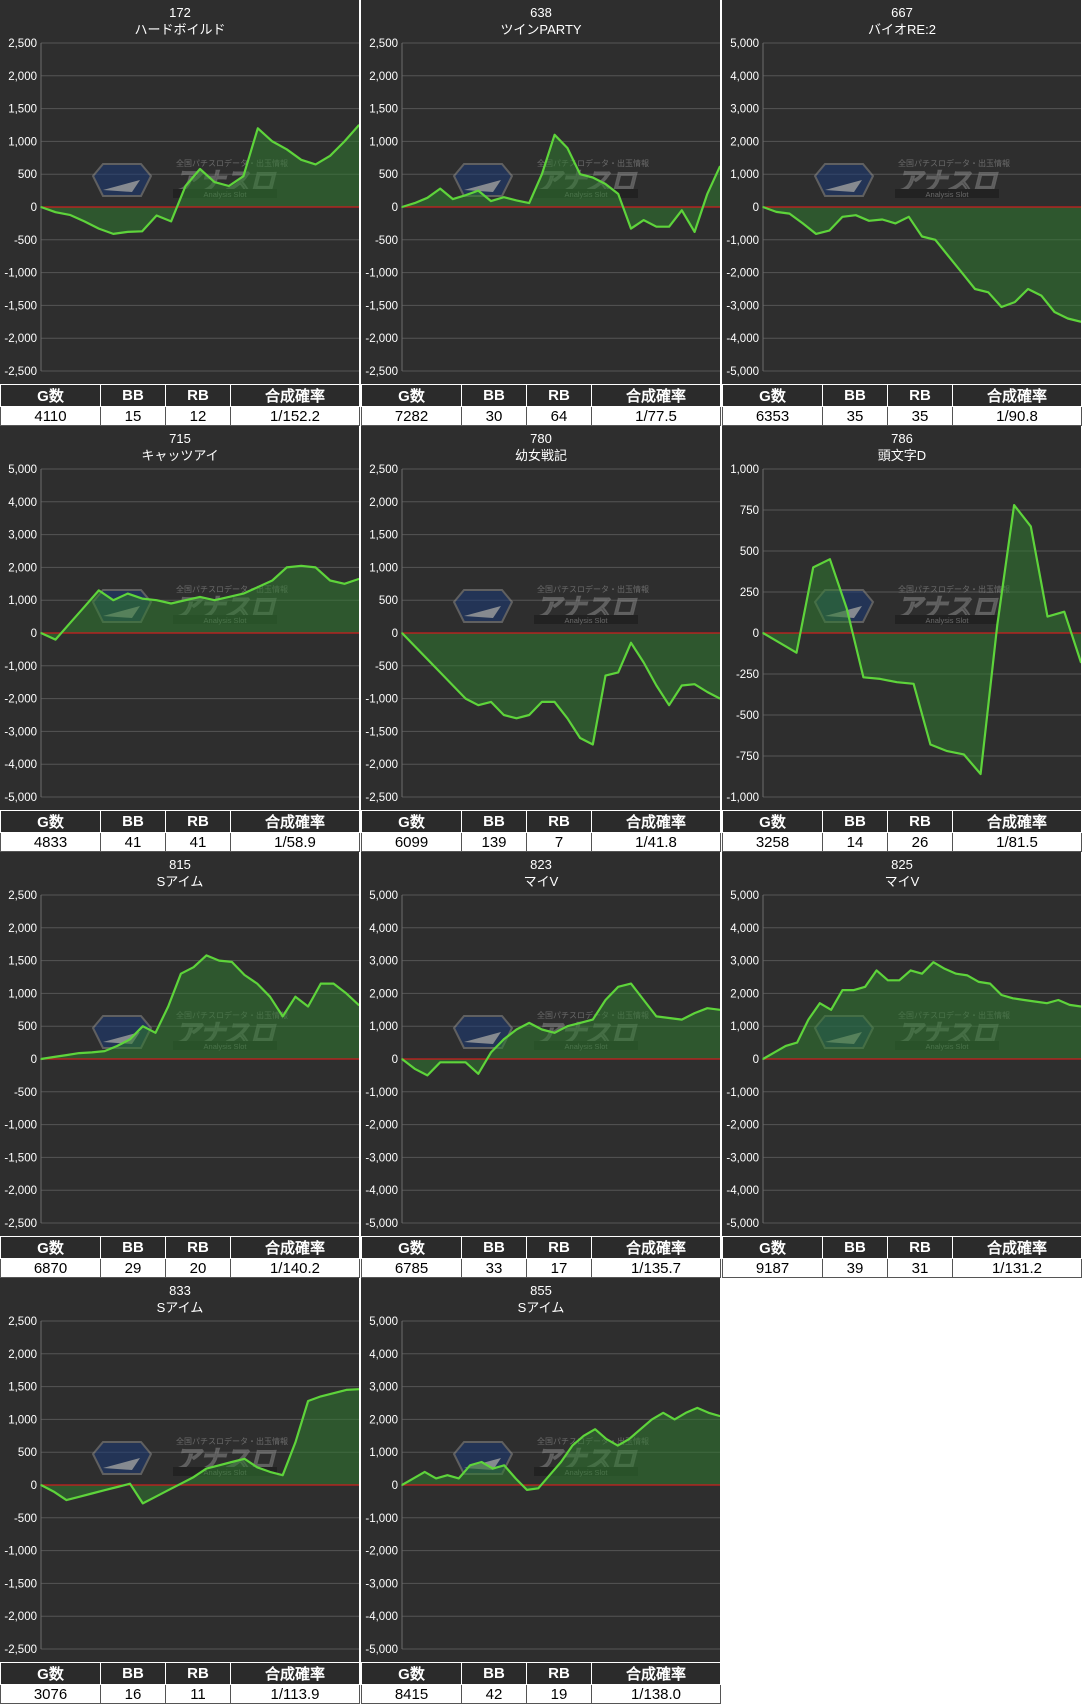 The height and width of the screenshot is (1704, 1083). What do you see at coordinates (383, 536) in the screenshot?
I see `y-tick-label: 1,500` at bounding box center [383, 536].